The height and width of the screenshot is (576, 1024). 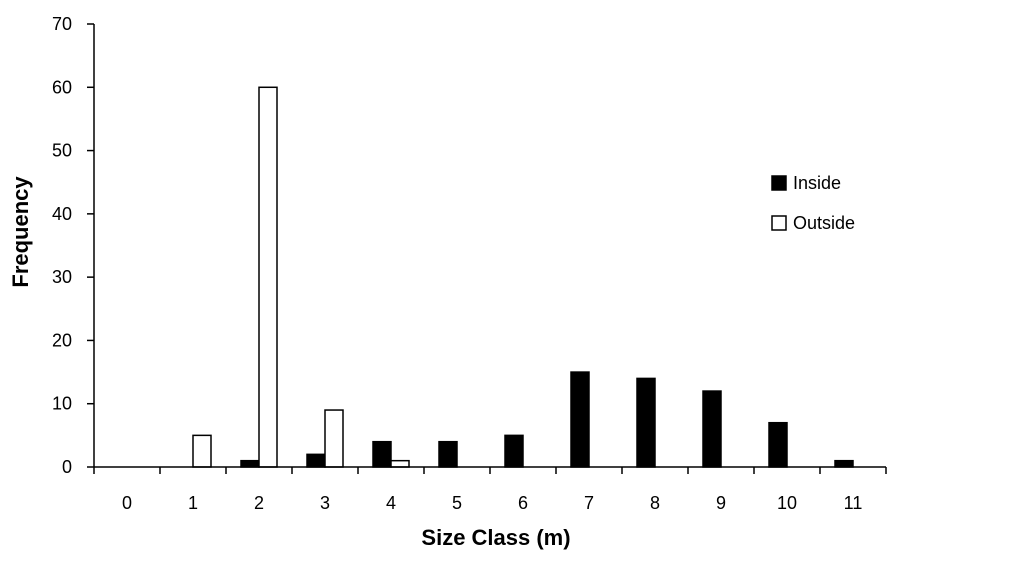 What do you see at coordinates (589, 503) in the screenshot?
I see `x-tick-label: 7` at bounding box center [589, 503].